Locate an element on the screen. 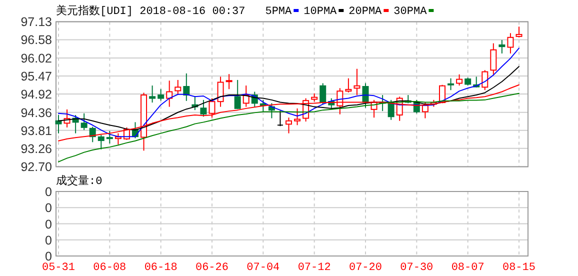 The width and height of the screenshot is (578, 276). chart-title: 成交量:0 is located at coordinates (79, 181).